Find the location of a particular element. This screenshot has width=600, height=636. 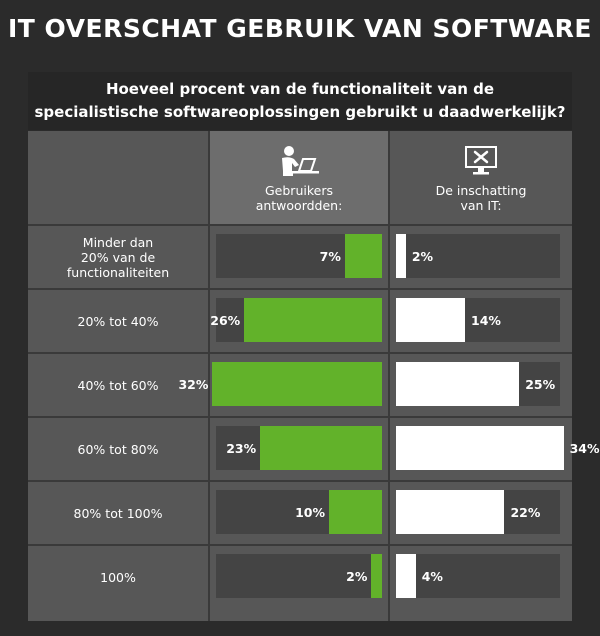

users-bar-track: 7% is located at coordinates (299, 256).